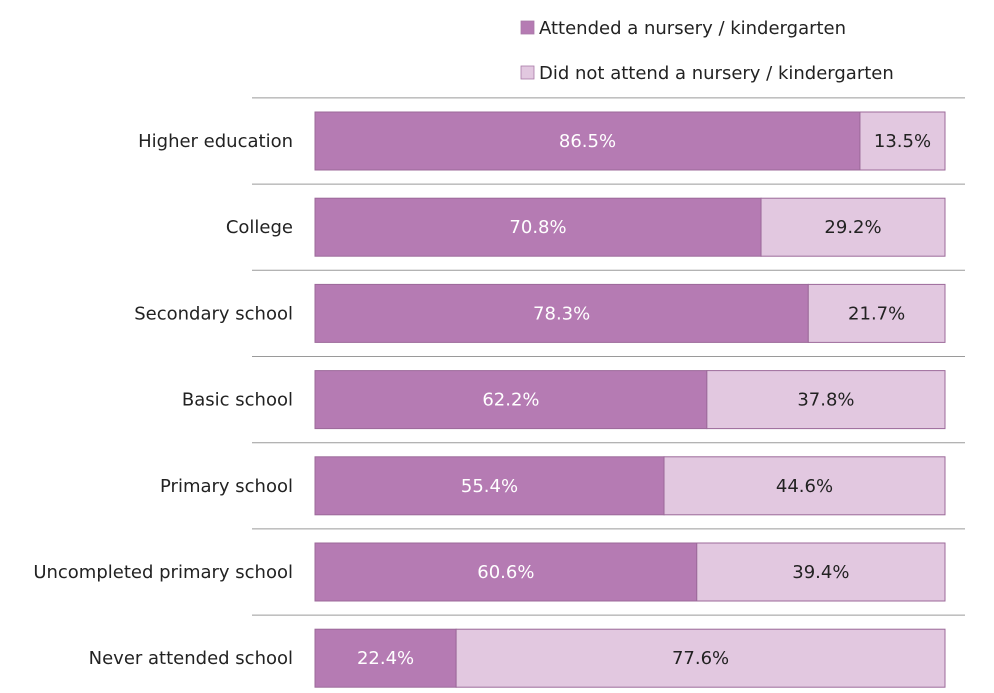 The image size is (994, 693). I want to click on data-label-never-attended-school-series-2: 77.6%, so click(700, 658).